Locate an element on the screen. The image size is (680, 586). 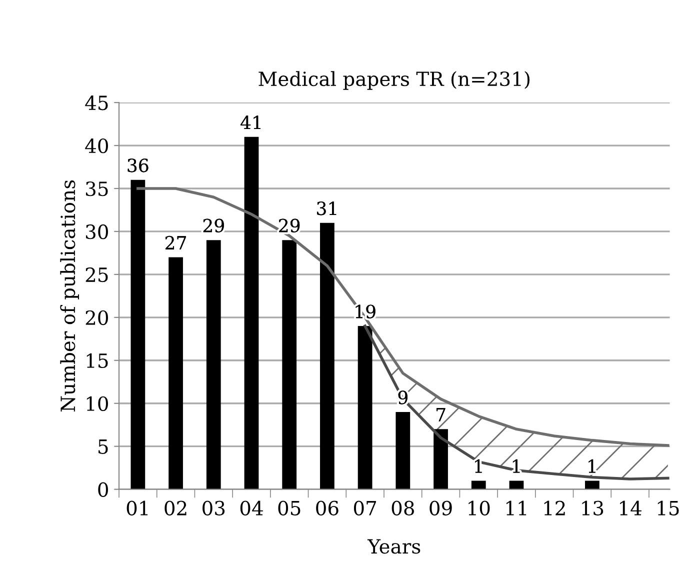
y-tick-label: 30 is located at coordinates (97, 232).